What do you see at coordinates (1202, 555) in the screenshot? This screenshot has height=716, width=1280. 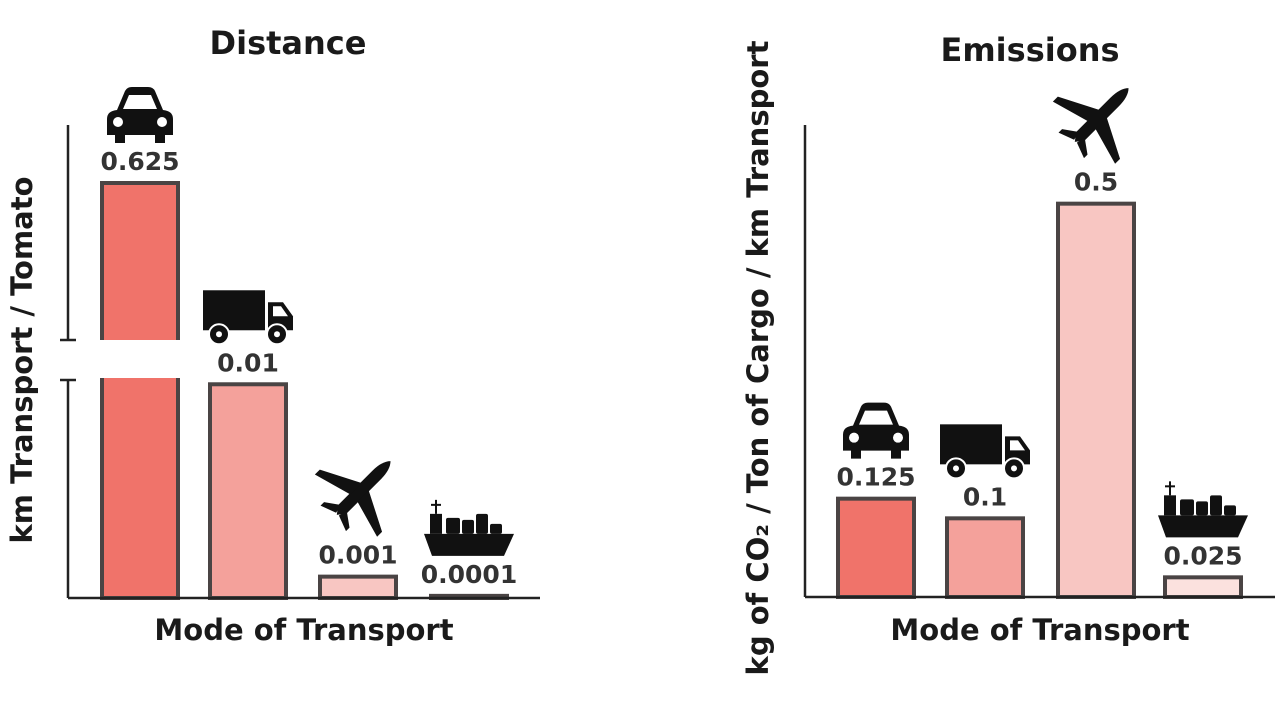 I see `value-label: 0.025` at bounding box center [1202, 555].